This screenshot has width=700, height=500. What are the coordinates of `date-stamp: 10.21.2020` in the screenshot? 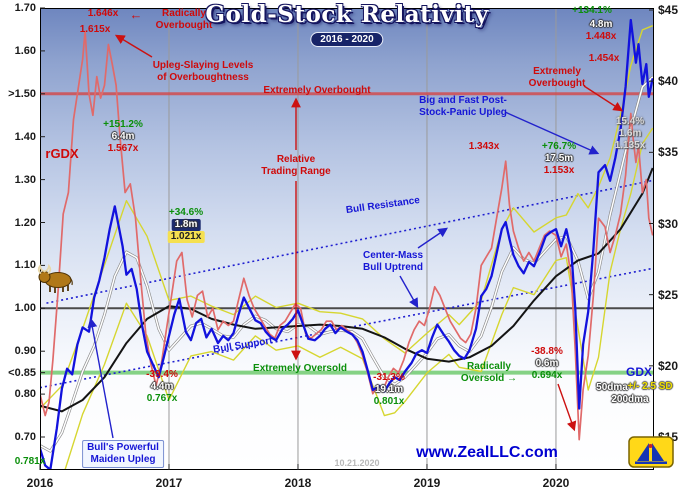 It's located at (357, 463).